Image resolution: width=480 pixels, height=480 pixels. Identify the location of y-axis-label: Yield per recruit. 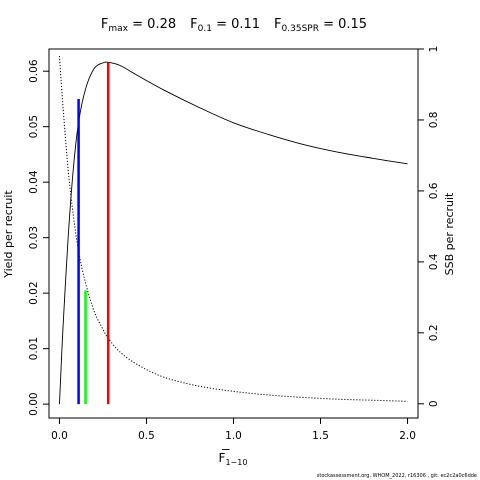
(8, 234).